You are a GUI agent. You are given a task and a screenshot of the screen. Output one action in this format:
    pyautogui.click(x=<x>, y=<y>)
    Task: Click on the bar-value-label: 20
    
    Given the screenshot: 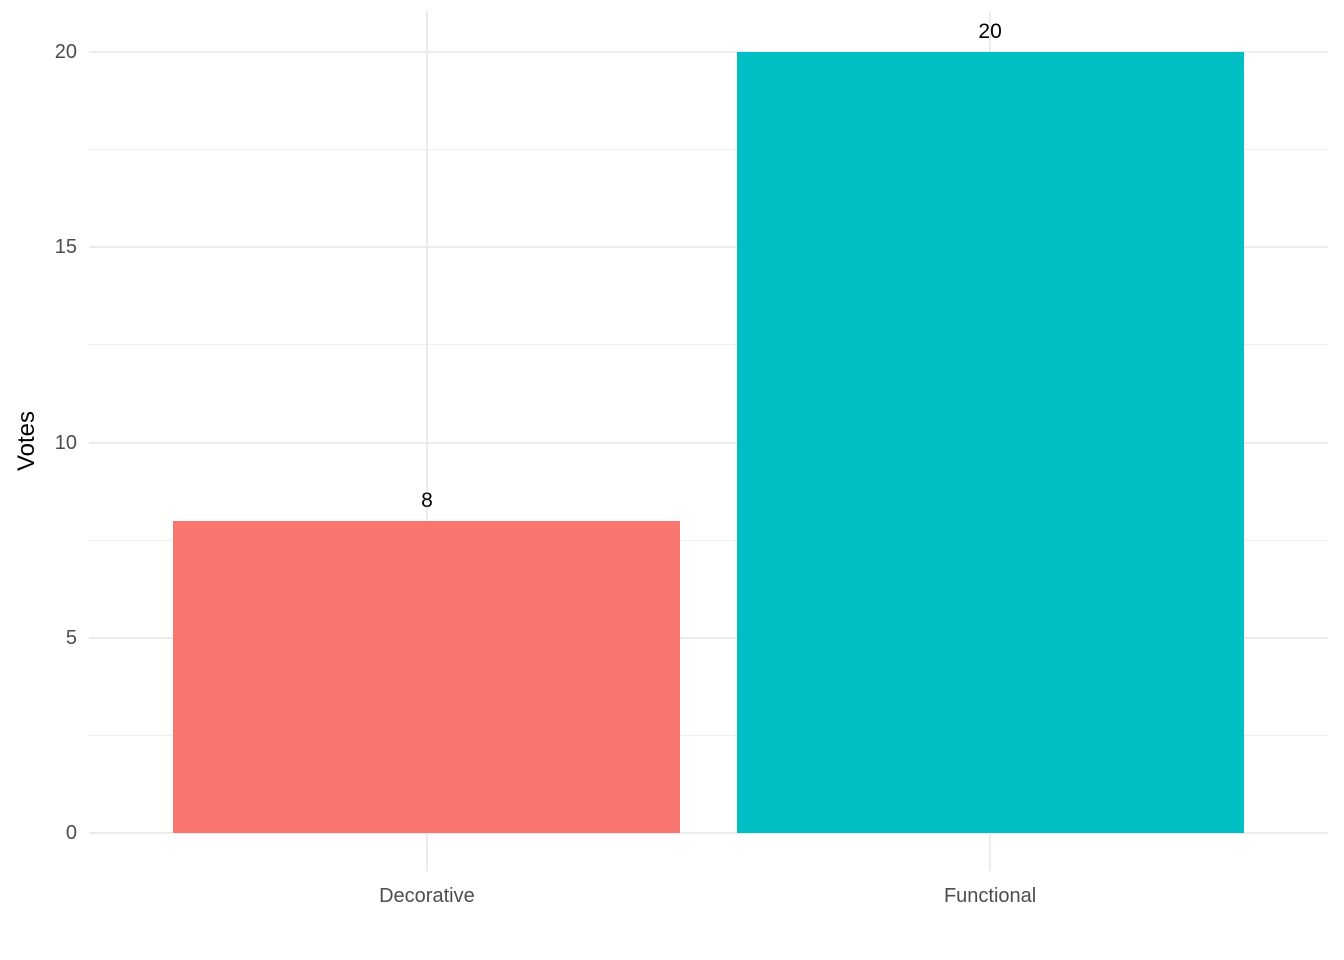 What is the action you would take?
    pyautogui.click(x=990, y=31)
    